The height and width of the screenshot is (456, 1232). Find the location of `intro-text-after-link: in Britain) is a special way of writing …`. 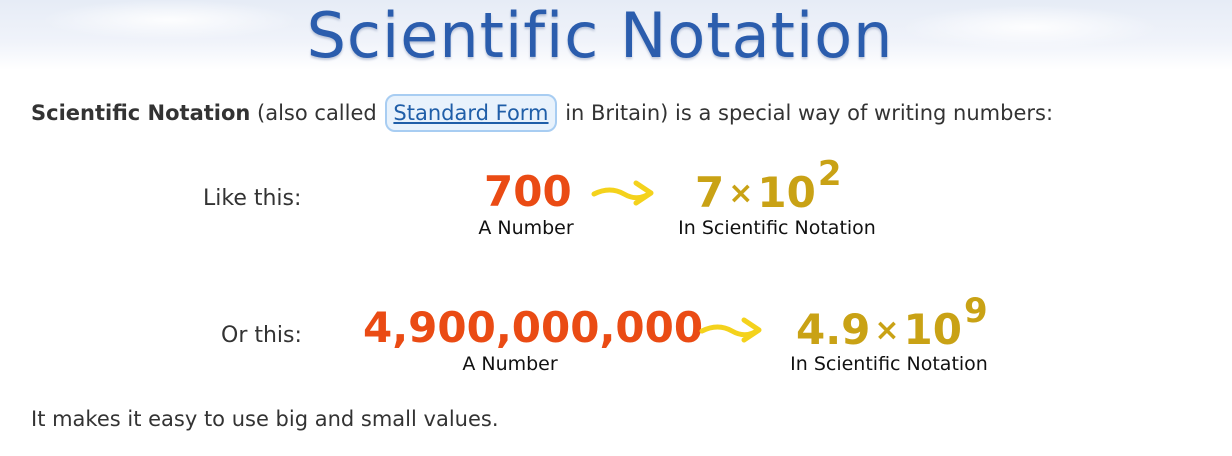

intro-text-after-link: in Britain) is a special way of writing … is located at coordinates (806, 113).